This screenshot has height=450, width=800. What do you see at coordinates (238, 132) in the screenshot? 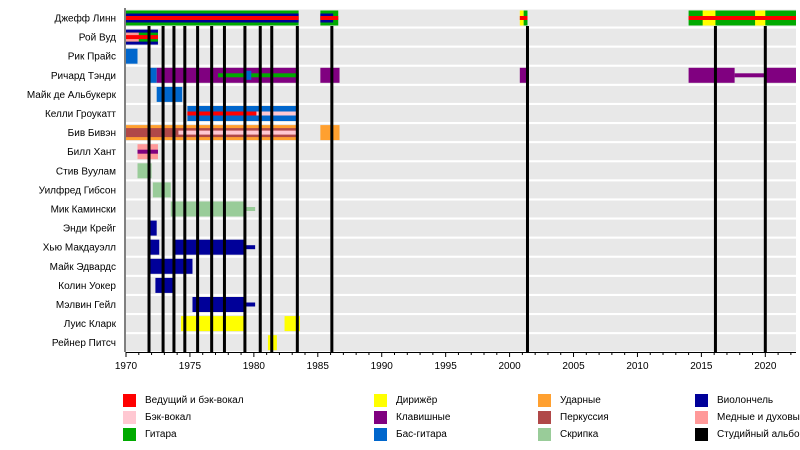
I see `bar-backing-vocals` at bounding box center [238, 132].